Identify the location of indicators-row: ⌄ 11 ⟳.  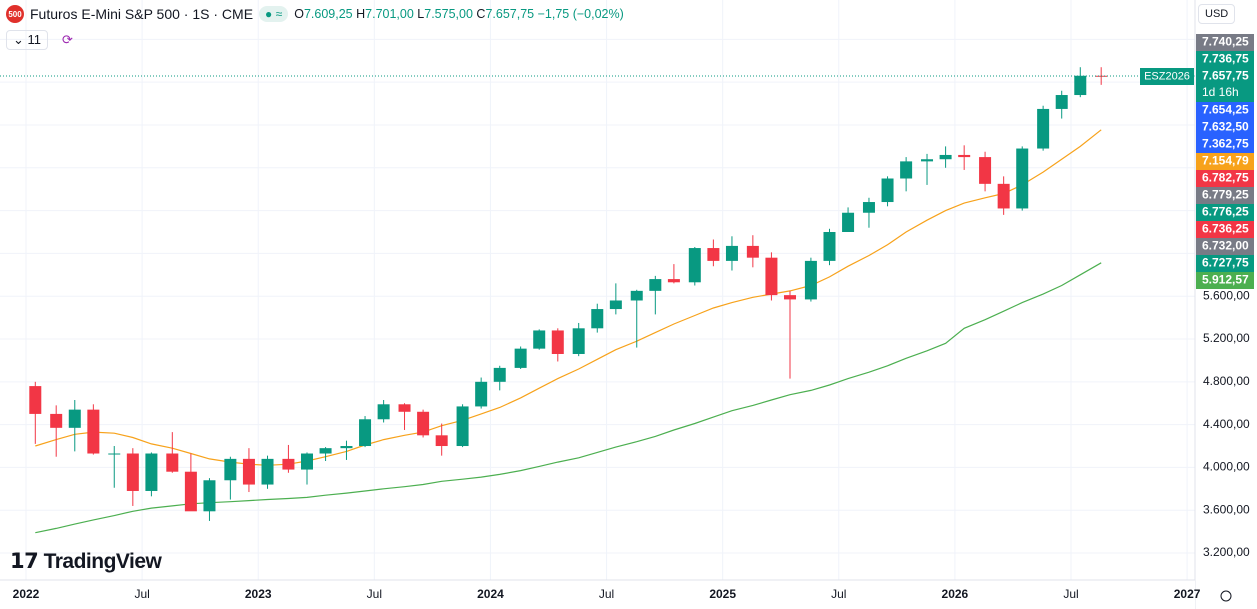
(39, 40).